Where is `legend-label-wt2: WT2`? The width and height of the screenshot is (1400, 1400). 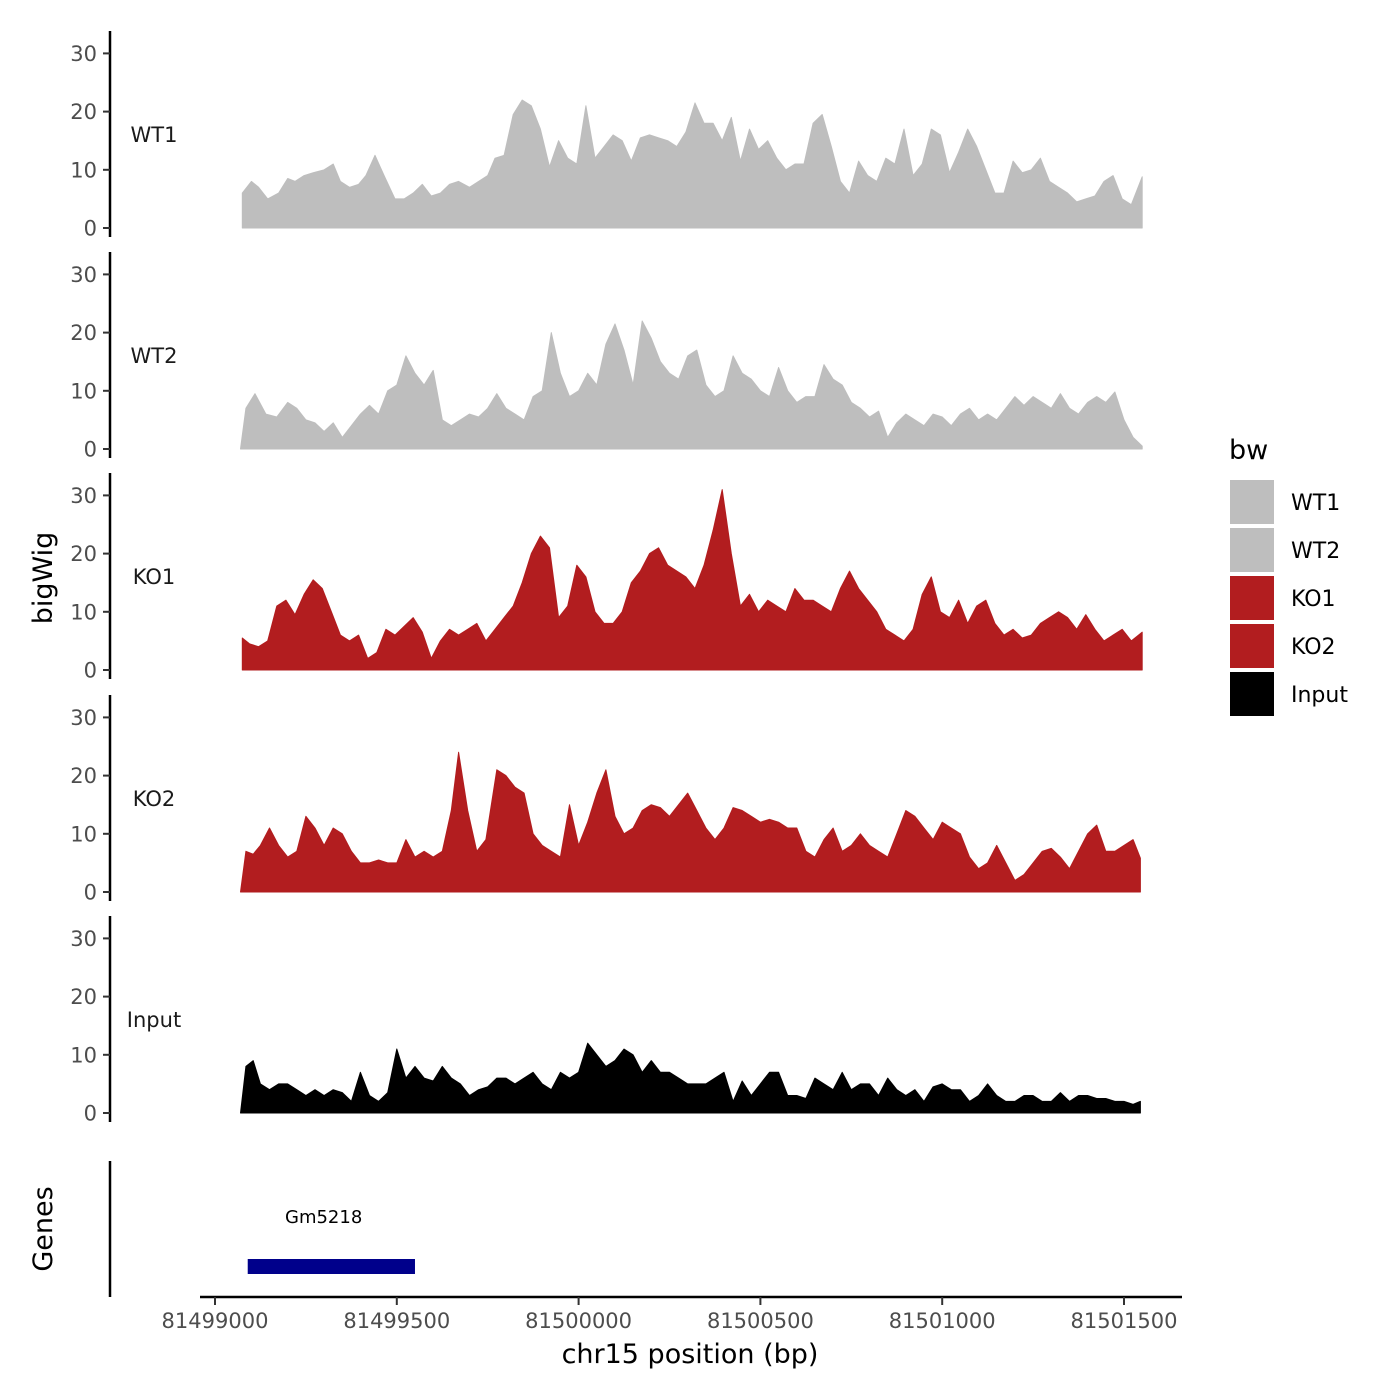
legend-label-wt2: WT2 is located at coordinates (1315, 551).